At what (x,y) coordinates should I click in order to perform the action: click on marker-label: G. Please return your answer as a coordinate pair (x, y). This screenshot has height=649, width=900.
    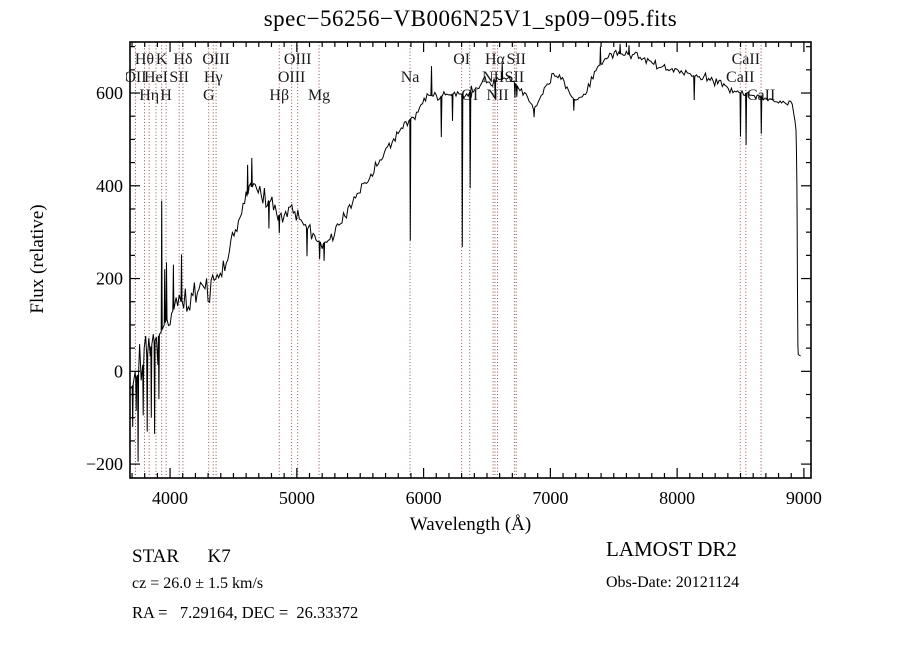
    Looking at the image, I should click on (209, 95).